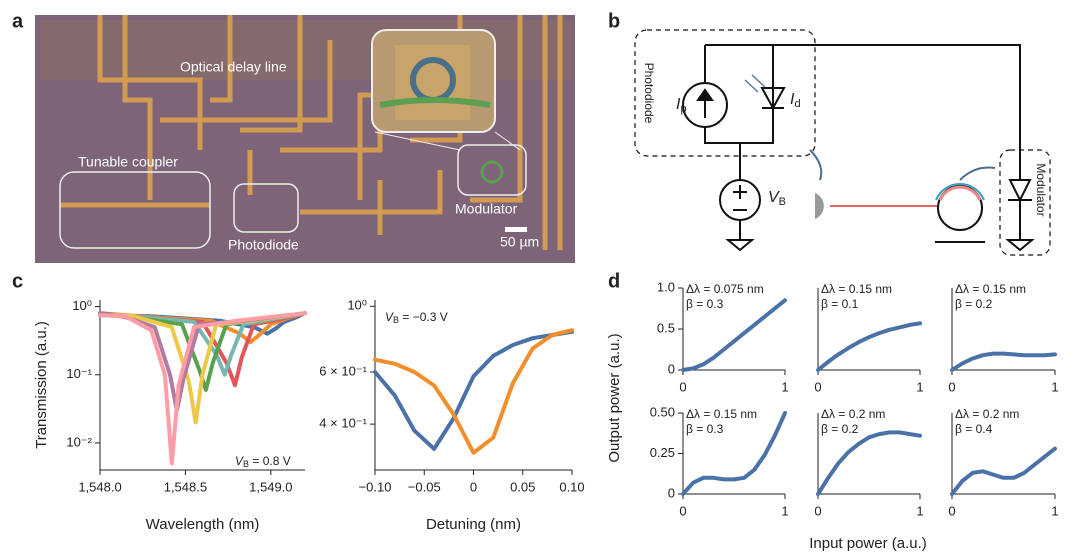 The width and height of the screenshot is (1080, 560). Describe the element at coordinates (614, 397) in the screenshot. I see `y-axis-label: Output power (a.u.)` at that location.